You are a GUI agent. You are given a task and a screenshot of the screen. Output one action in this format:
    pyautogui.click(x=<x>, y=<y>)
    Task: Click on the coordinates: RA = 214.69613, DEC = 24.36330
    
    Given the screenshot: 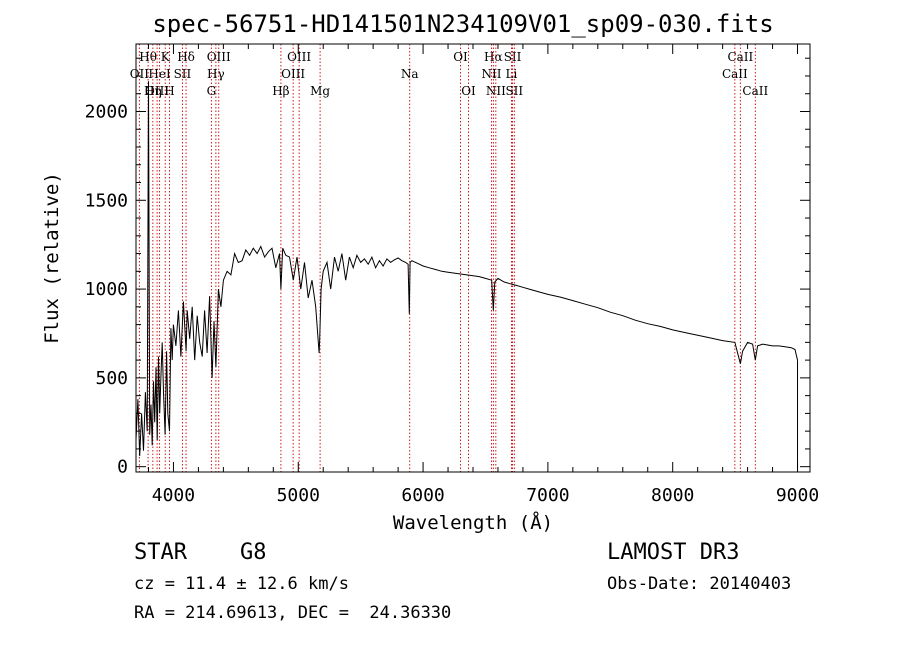 What is the action you would take?
    pyautogui.click(x=293, y=613)
    